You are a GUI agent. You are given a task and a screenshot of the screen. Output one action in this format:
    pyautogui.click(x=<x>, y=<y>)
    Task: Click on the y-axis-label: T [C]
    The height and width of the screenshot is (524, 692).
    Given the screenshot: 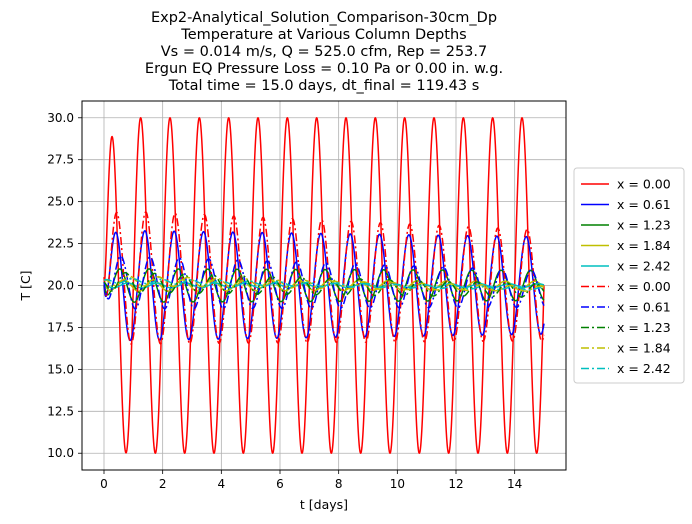 What is the action you would take?
    pyautogui.click(x=25, y=285)
    